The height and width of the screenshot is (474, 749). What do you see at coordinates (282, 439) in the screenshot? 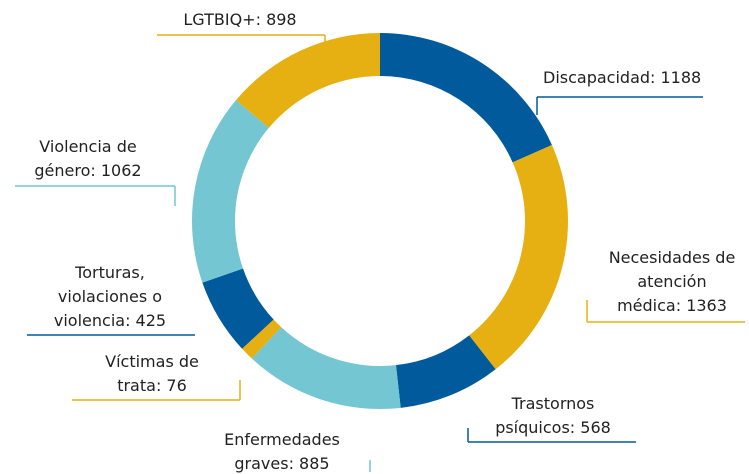
I see `label-line: Enfermedades` at bounding box center [282, 439].